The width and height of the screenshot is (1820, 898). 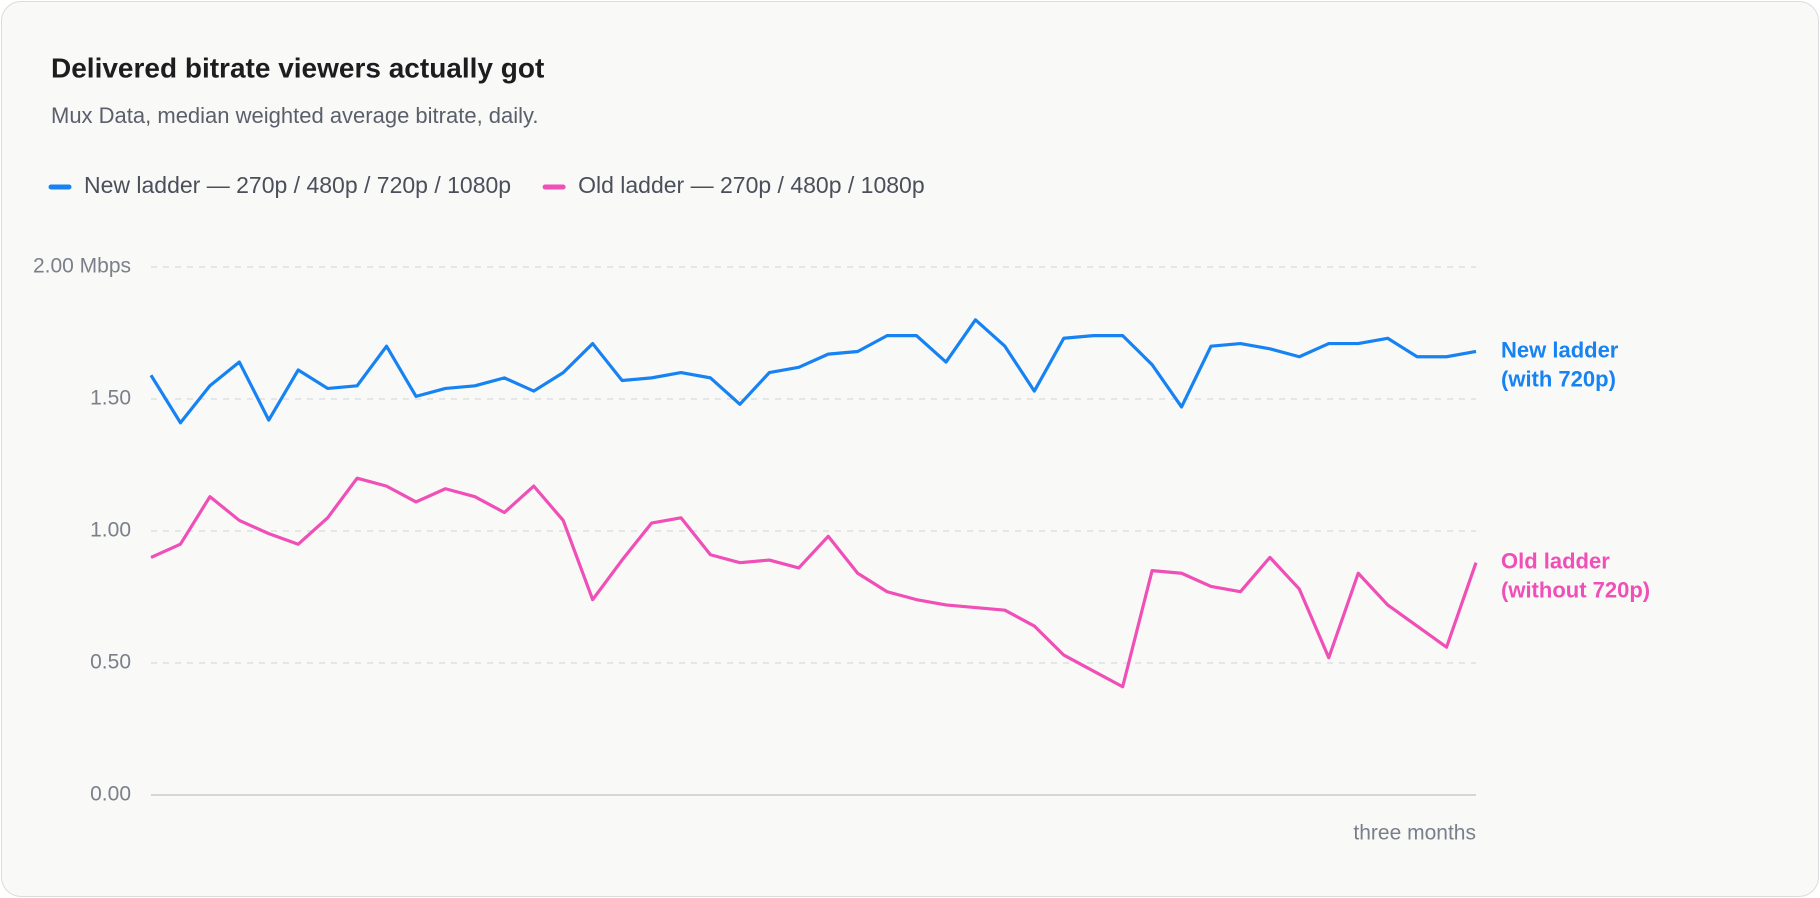 What do you see at coordinates (297, 67) in the screenshot?
I see `chart-title: Delivered bitrate viewers actually got` at bounding box center [297, 67].